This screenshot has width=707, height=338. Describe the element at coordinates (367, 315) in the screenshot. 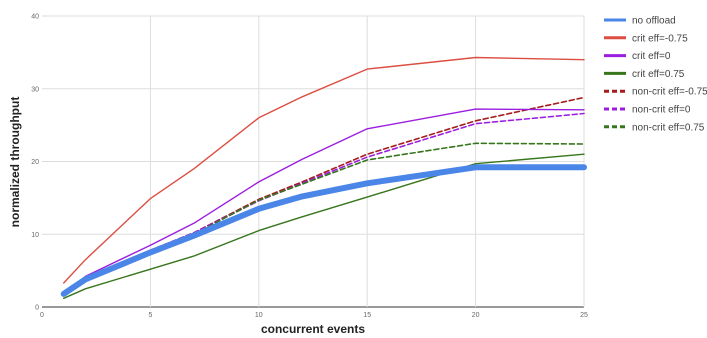

I see `x-tick-label: 15` at that location.